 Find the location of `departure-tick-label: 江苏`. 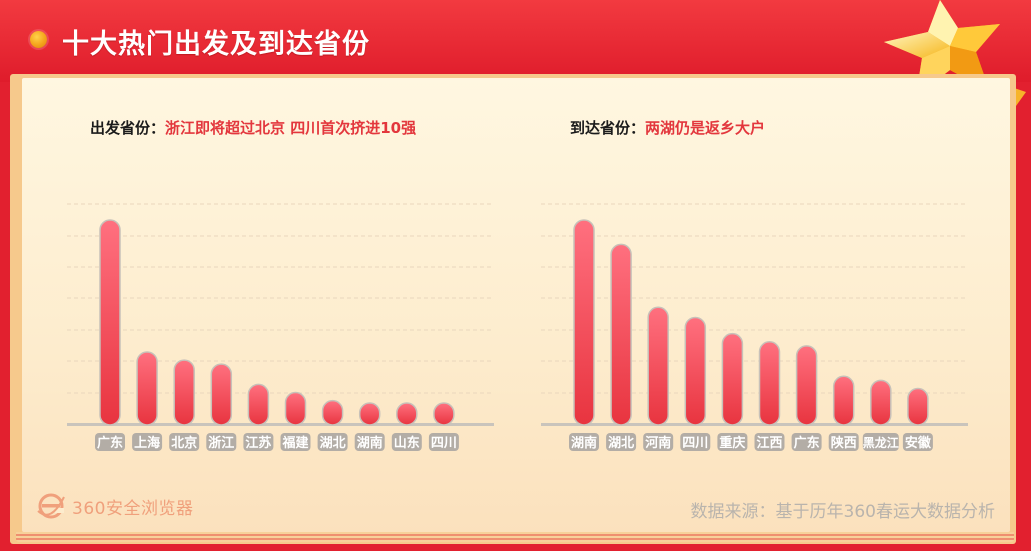

departure-tick-label: 江苏 is located at coordinates (258, 443).